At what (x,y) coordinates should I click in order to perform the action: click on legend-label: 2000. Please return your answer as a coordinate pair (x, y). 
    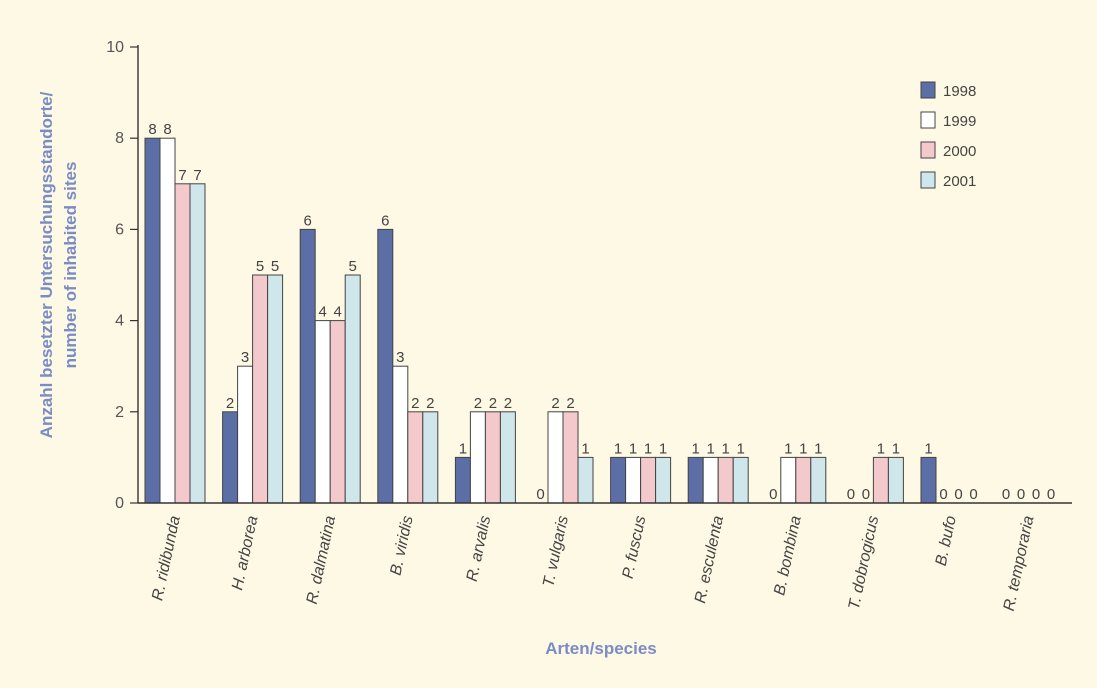
    Looking at the image, I should click on (959, 151).